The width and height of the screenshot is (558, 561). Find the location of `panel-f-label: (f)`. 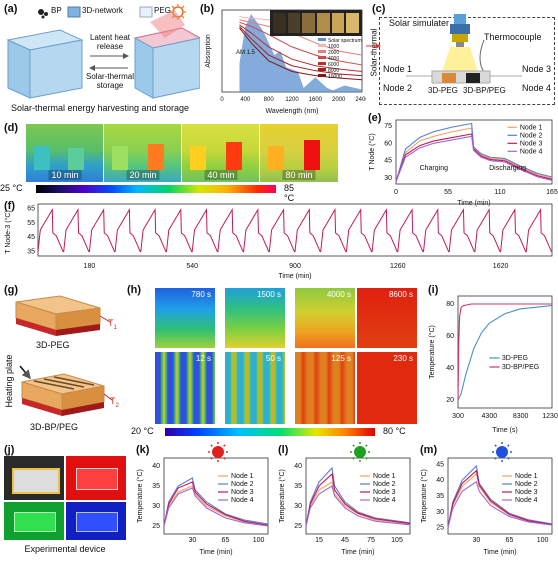

panel-f-label: (f) is located at coordinates (9, 206).